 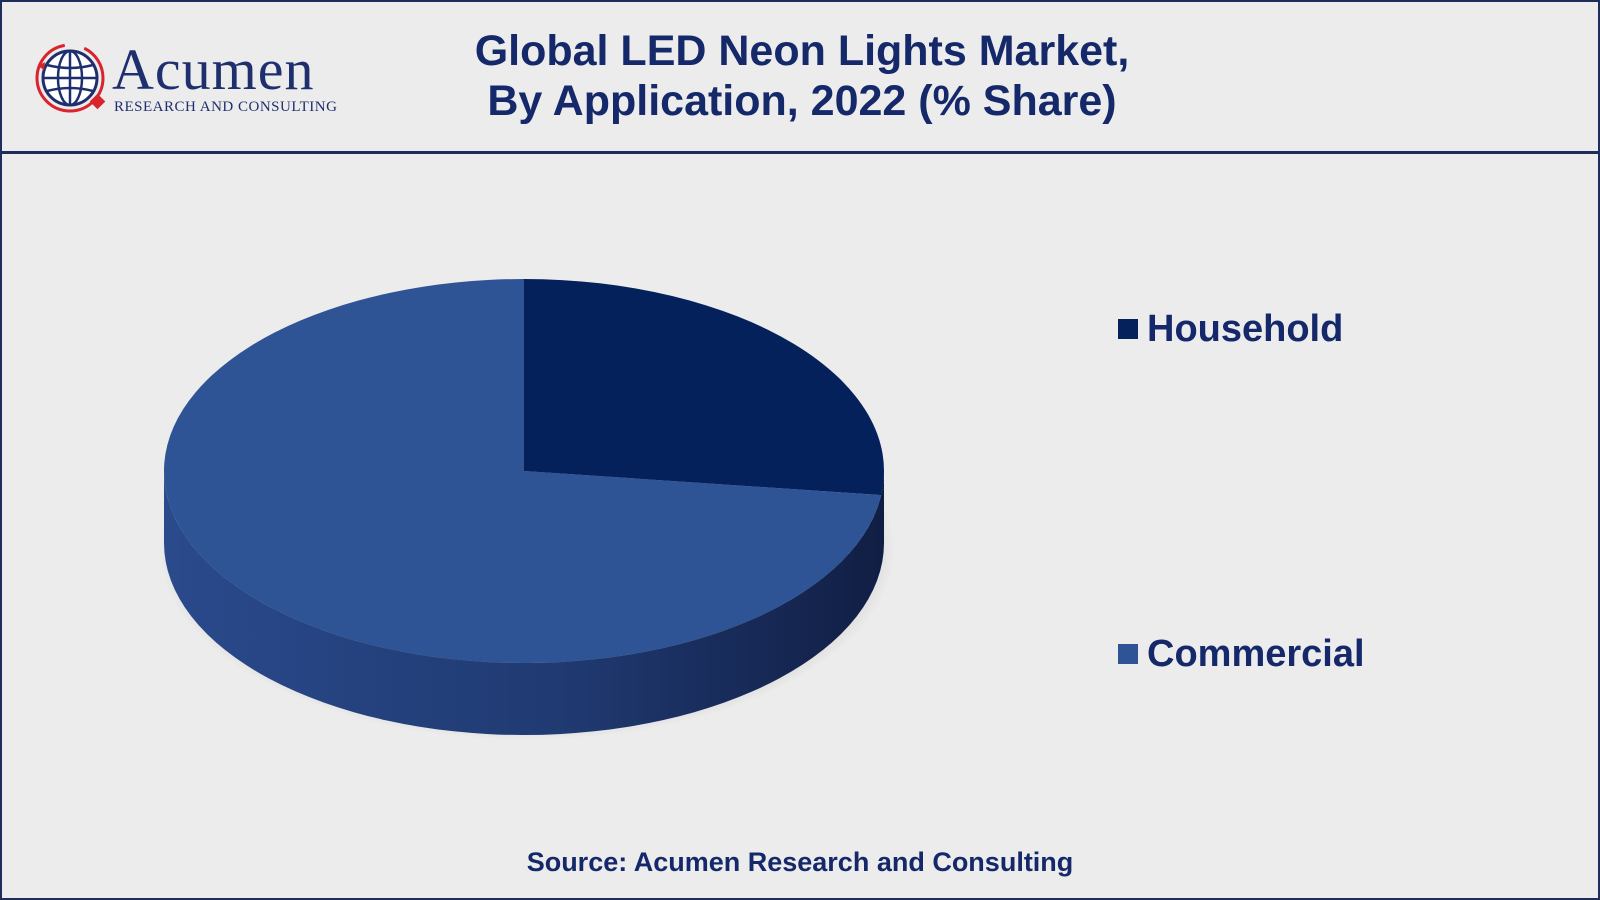 I want to click on legend-label: Household, so click(x=1245, y=329).